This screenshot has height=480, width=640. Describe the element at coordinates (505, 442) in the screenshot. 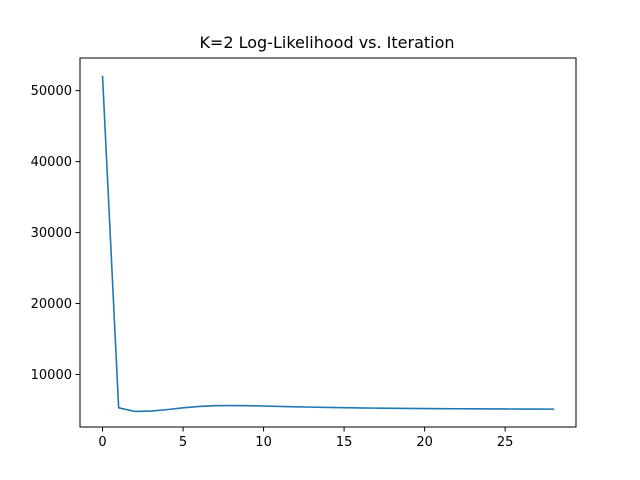

I see `x-tick-label: 25` at that location.